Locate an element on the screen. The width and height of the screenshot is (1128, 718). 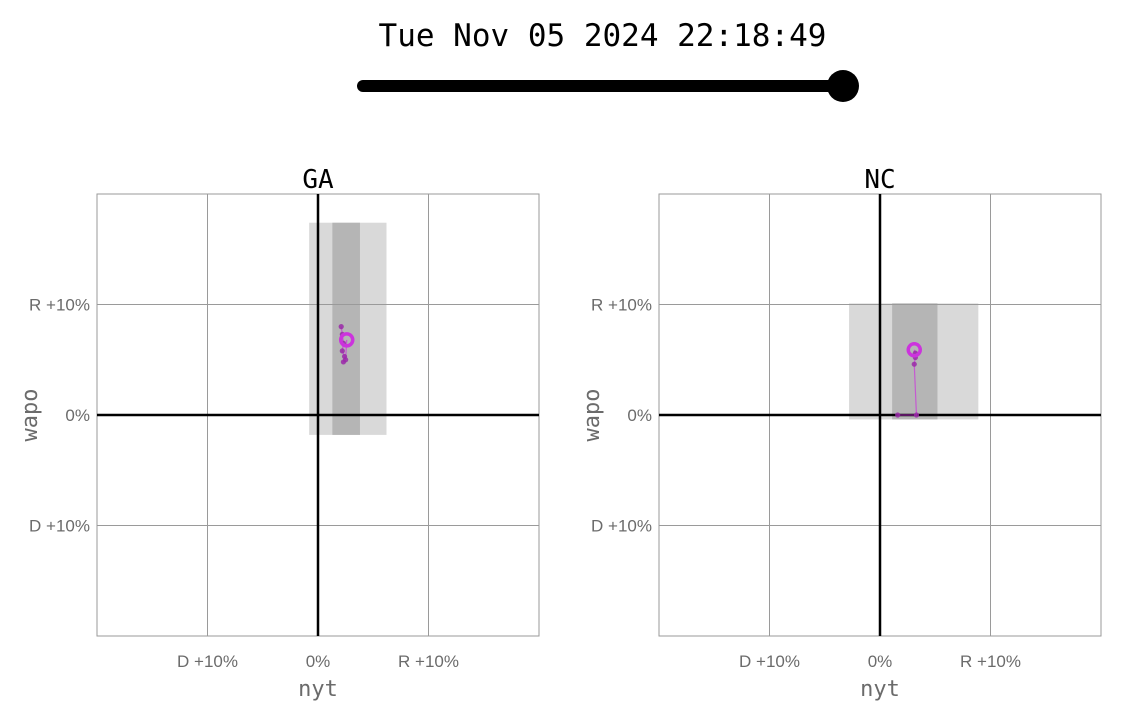
ga-x-tick-label: R +10% is located at coordinates (428, 661).